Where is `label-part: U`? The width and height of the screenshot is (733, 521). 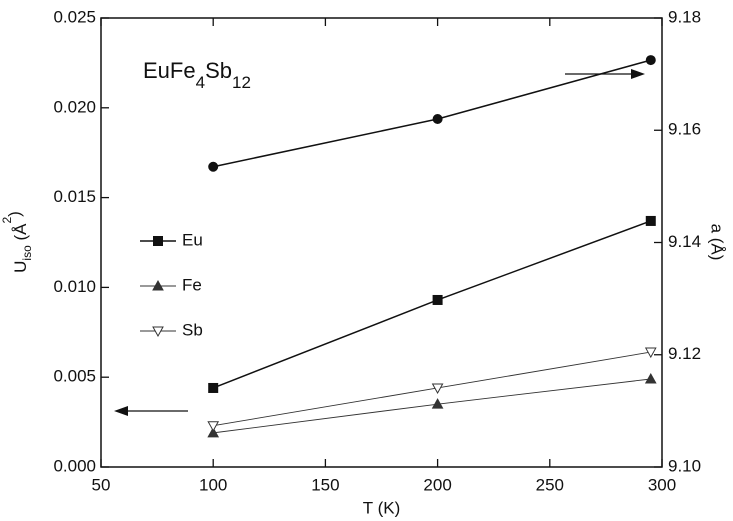 label-part: U is located at coordinates (20, 267).